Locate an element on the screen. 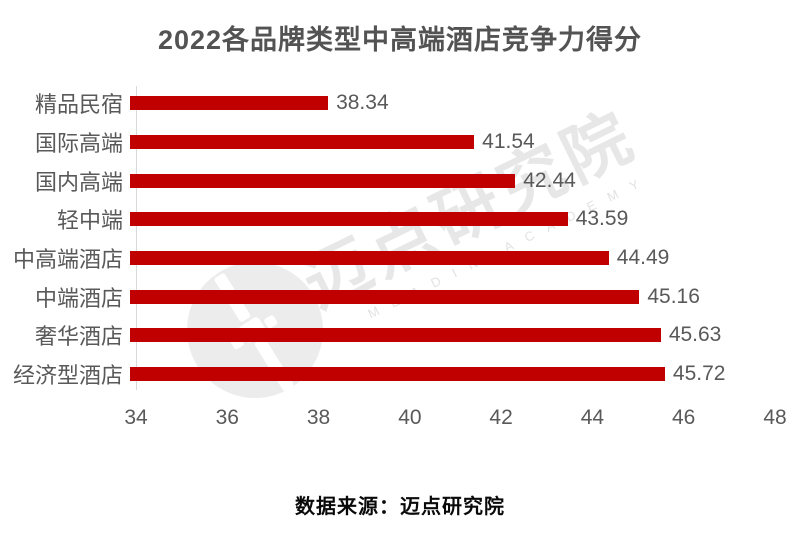 This screenshot has width=800, height=541. x-tick-label: 42 is located at coordinates (501, 417).